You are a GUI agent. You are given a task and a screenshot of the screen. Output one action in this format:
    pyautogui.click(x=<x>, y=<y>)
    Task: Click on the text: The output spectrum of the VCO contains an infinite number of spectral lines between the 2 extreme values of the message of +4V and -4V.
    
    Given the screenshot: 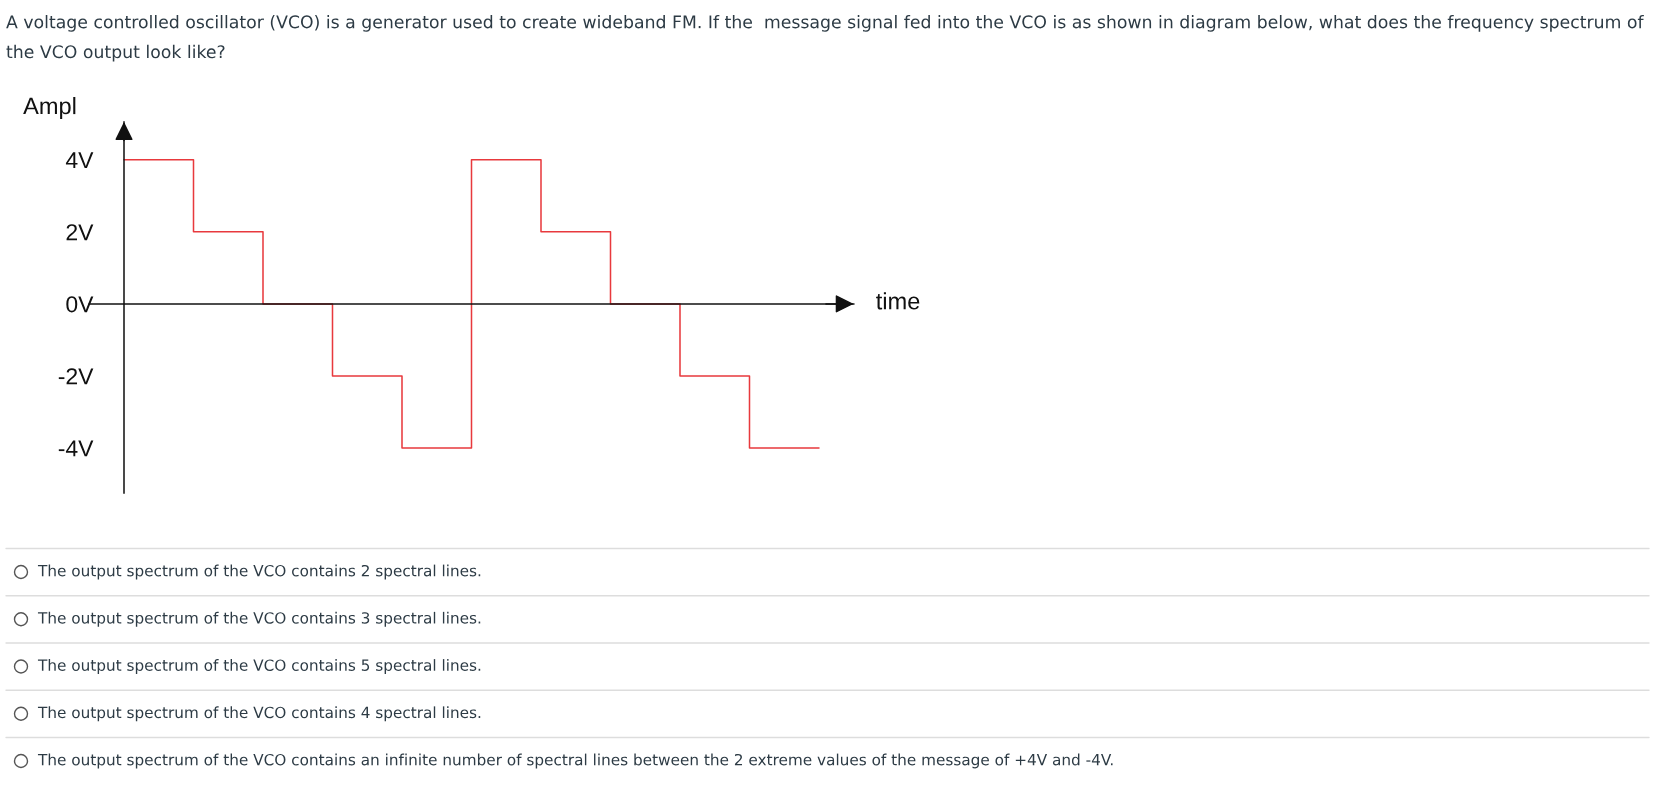 What is the action you would take?
    pyautogui.click(x=575, y=761)
    